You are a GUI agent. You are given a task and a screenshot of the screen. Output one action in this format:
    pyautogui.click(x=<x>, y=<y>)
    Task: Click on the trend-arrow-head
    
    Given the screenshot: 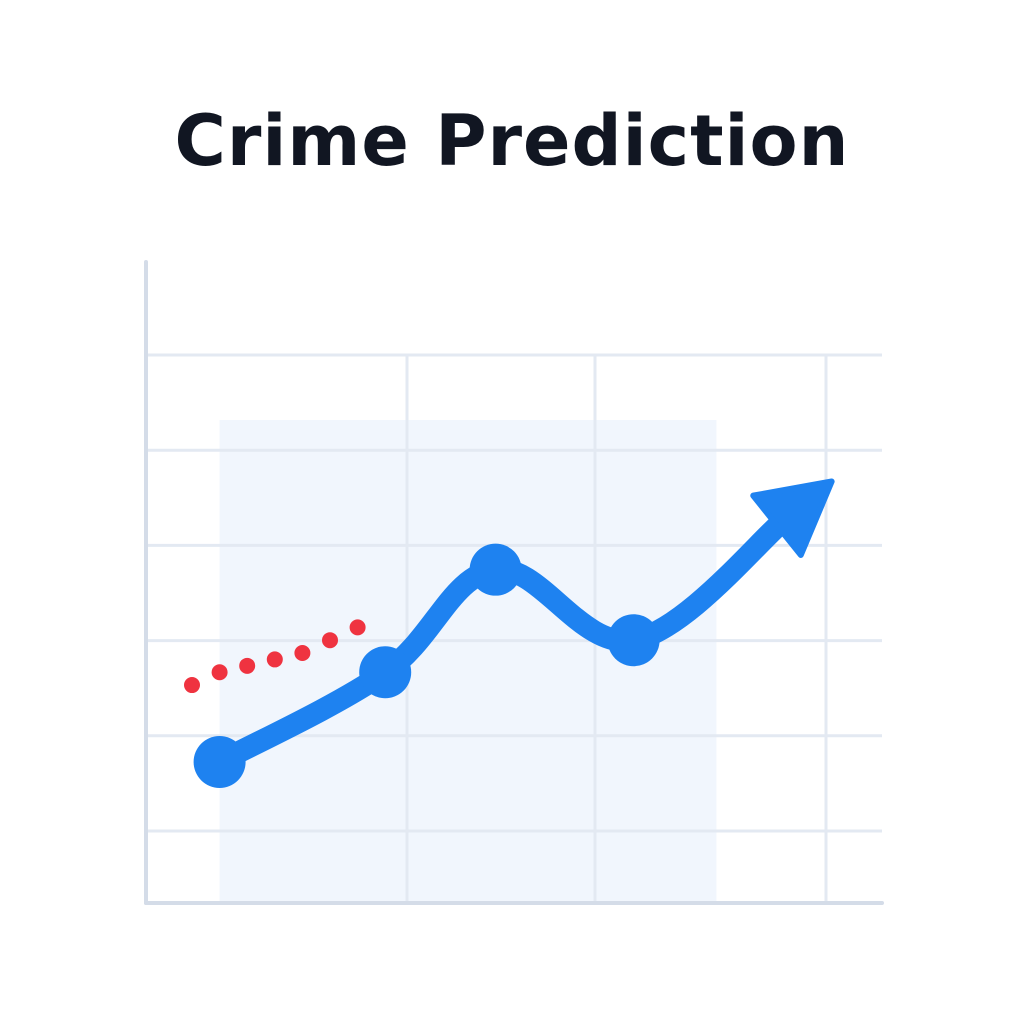 What is the action you would take?
    pyautogui.click(x=792, y=518)
    